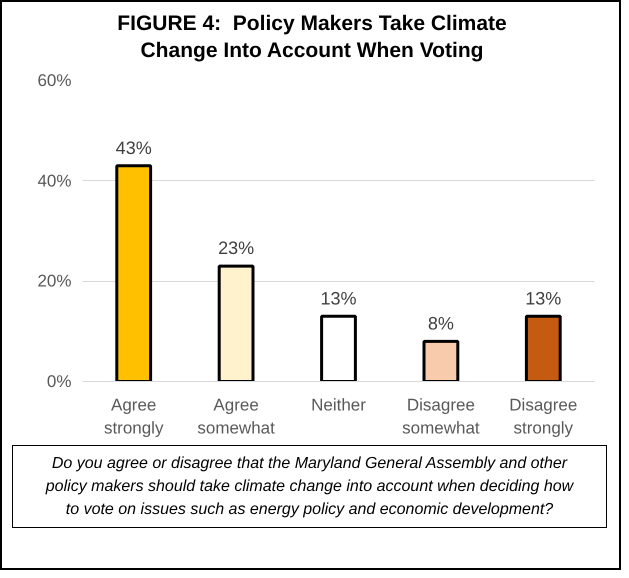 The width and height of the screenshot is (629, 578). Describe the element at coordinates (134, 147) in the screenshot. I see `data-label: 43%` at that location.